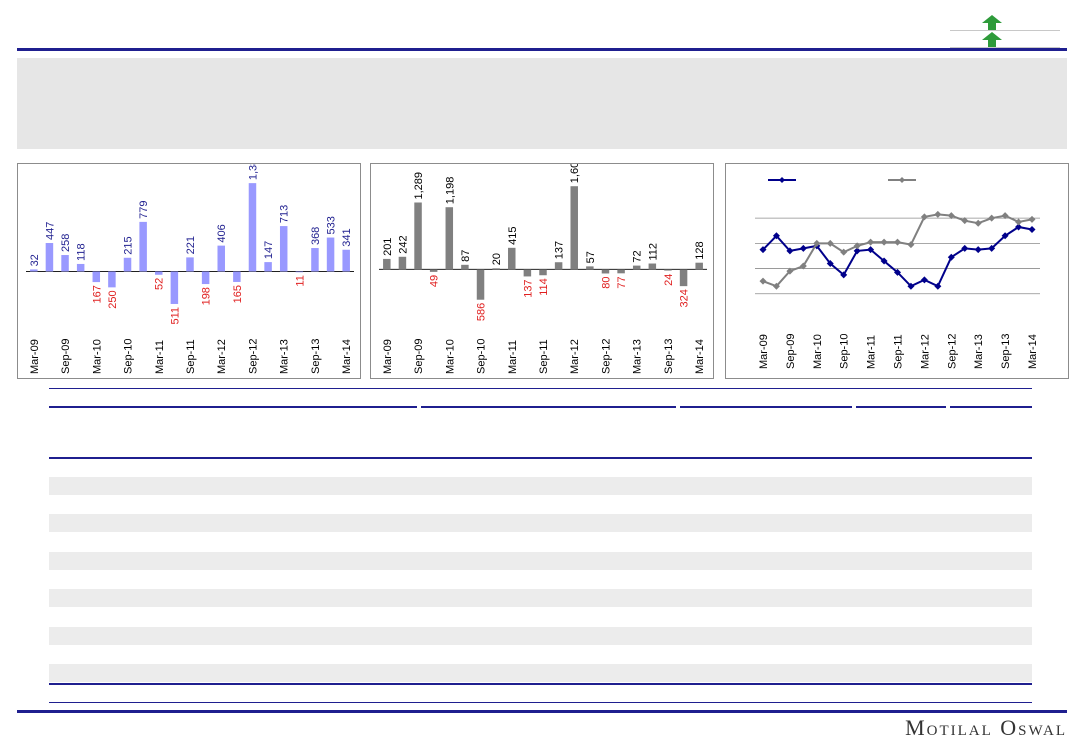 Image resolution: width=1083 pixels, height=750 pixels. What do you see at coordinates (435, 281) in the screenshot?
I see `data-label: 49` at bounding box center [435, 281].